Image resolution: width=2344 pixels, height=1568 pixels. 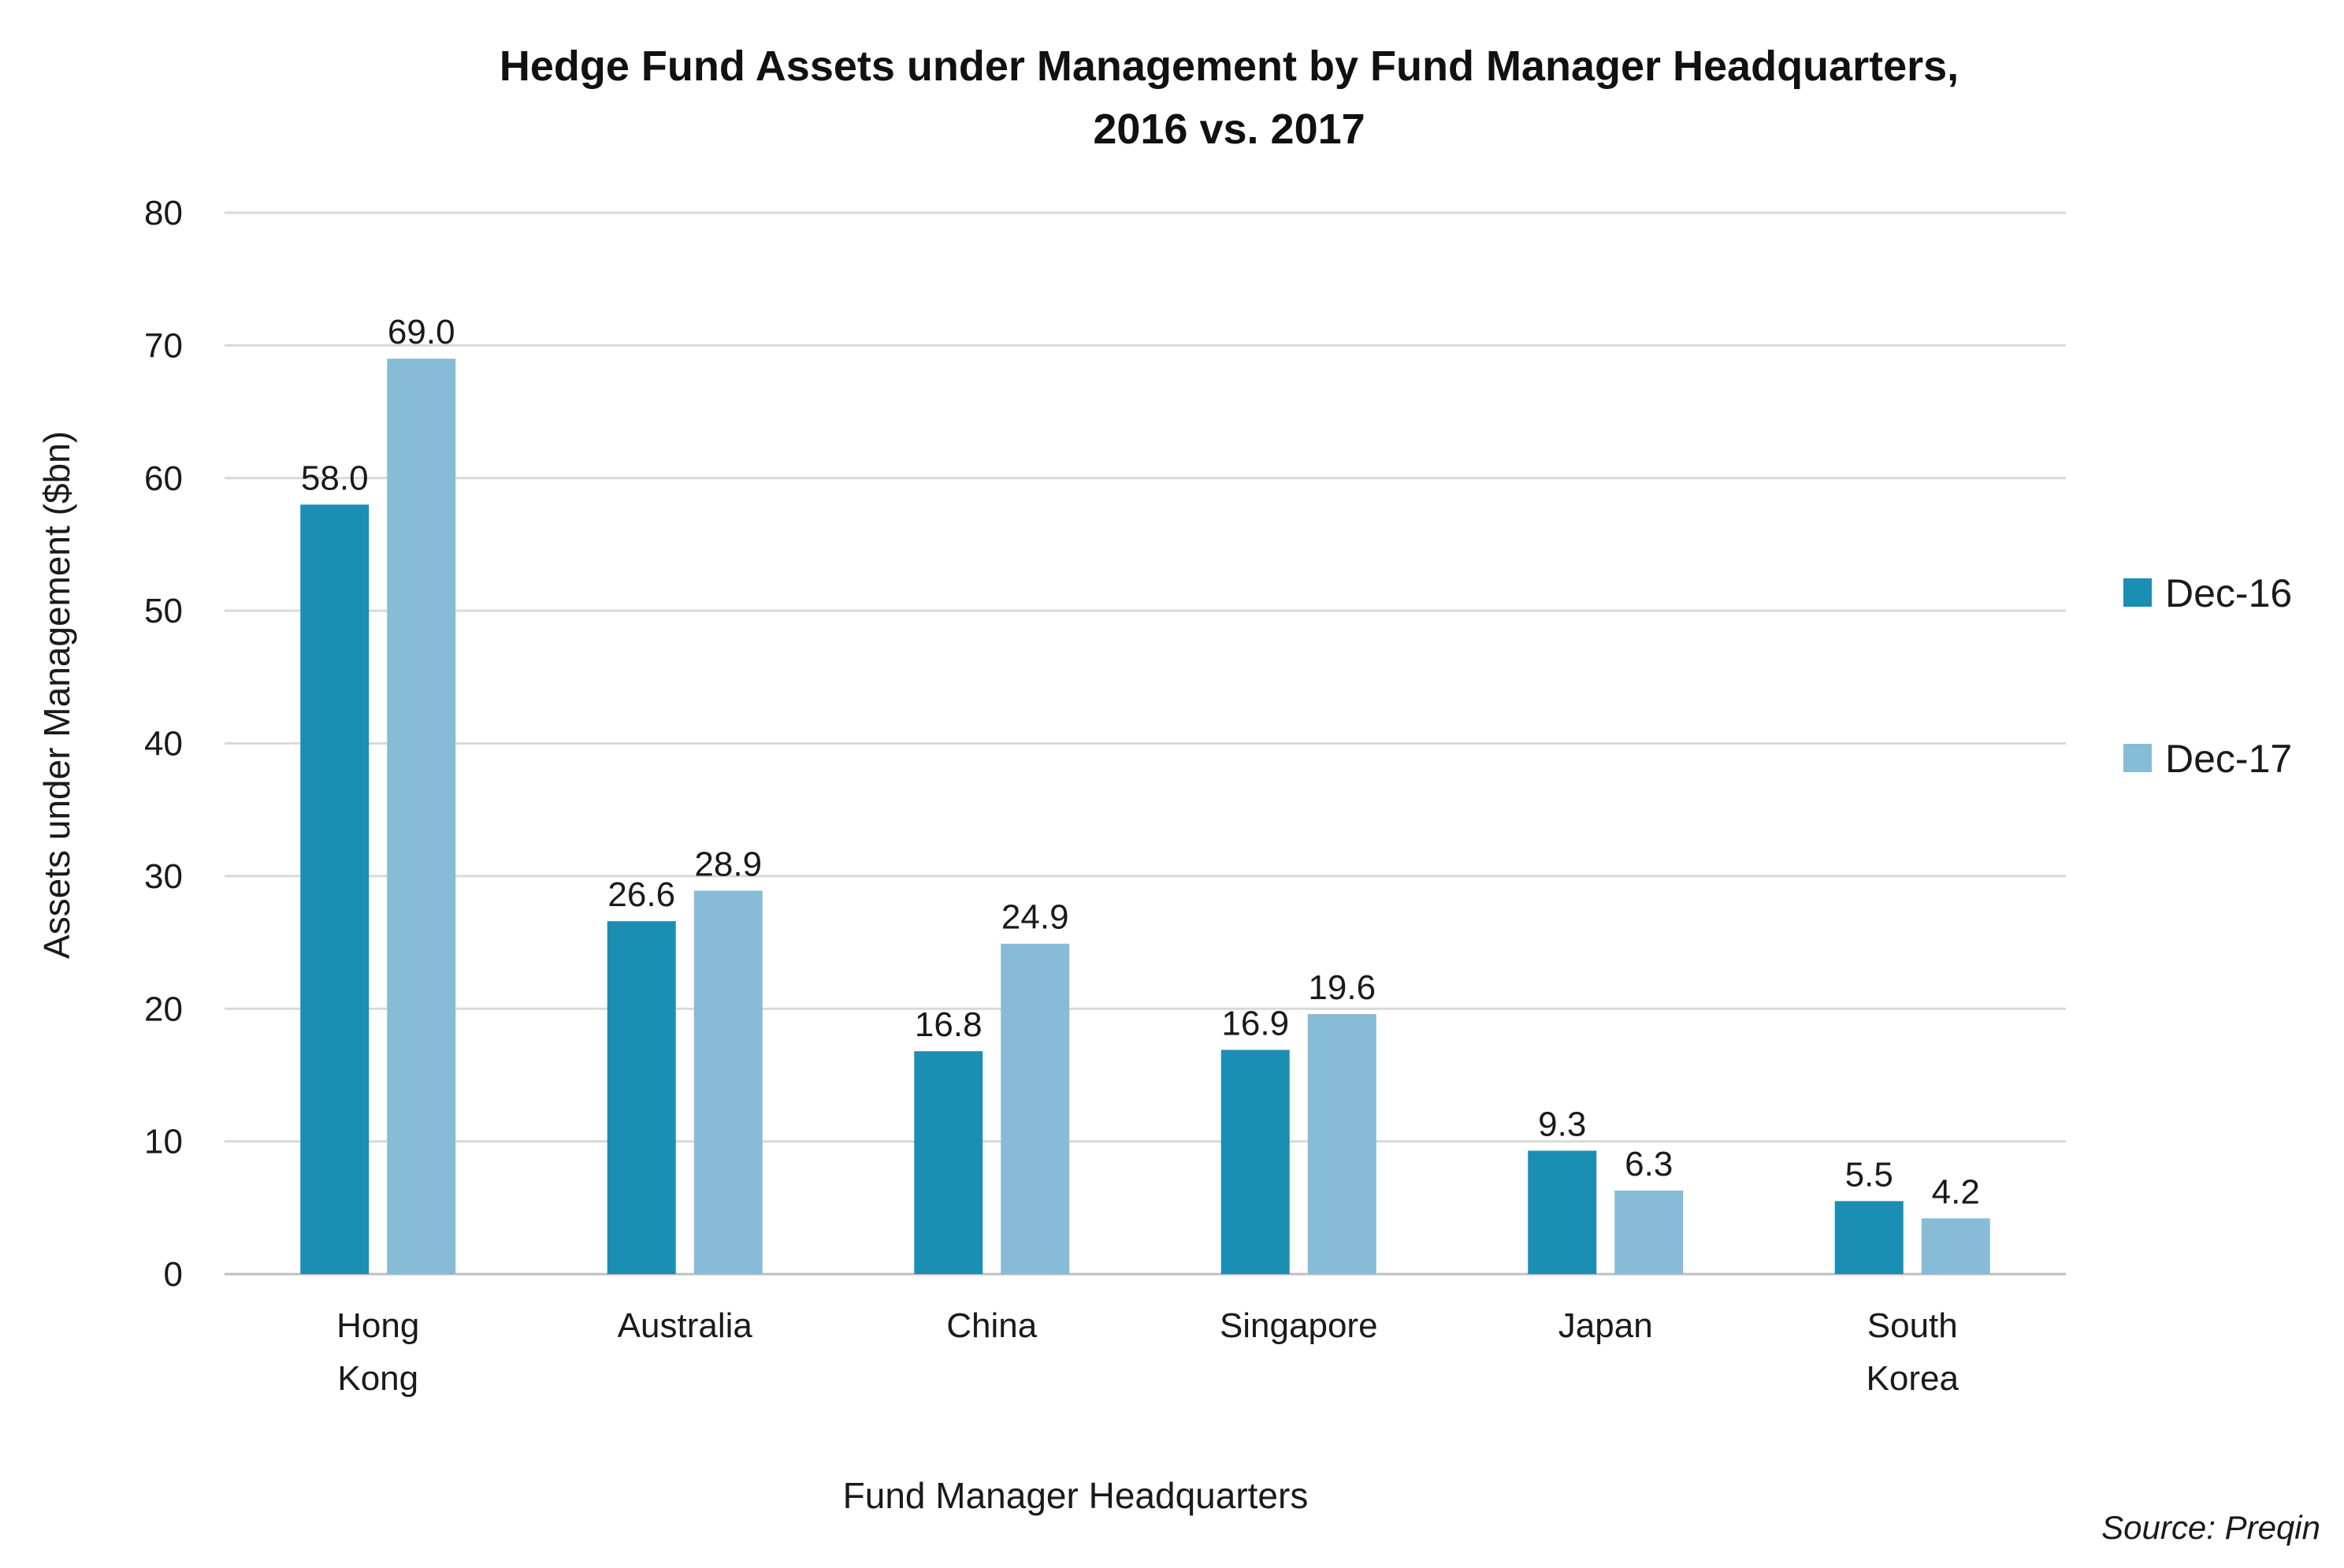 What do you see at coordinates (685, 1325) in the screenshot?
I see `x-category-label: Australia` at bounding box center [685, 1325].